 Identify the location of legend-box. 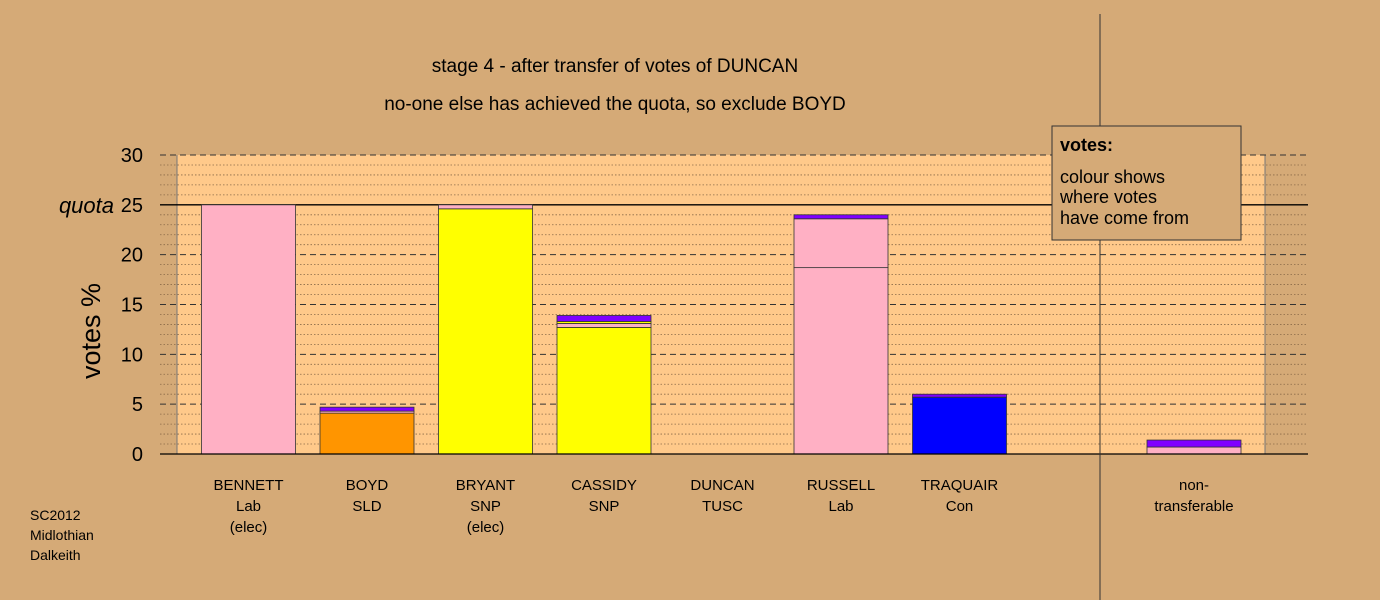
(1146, 183).